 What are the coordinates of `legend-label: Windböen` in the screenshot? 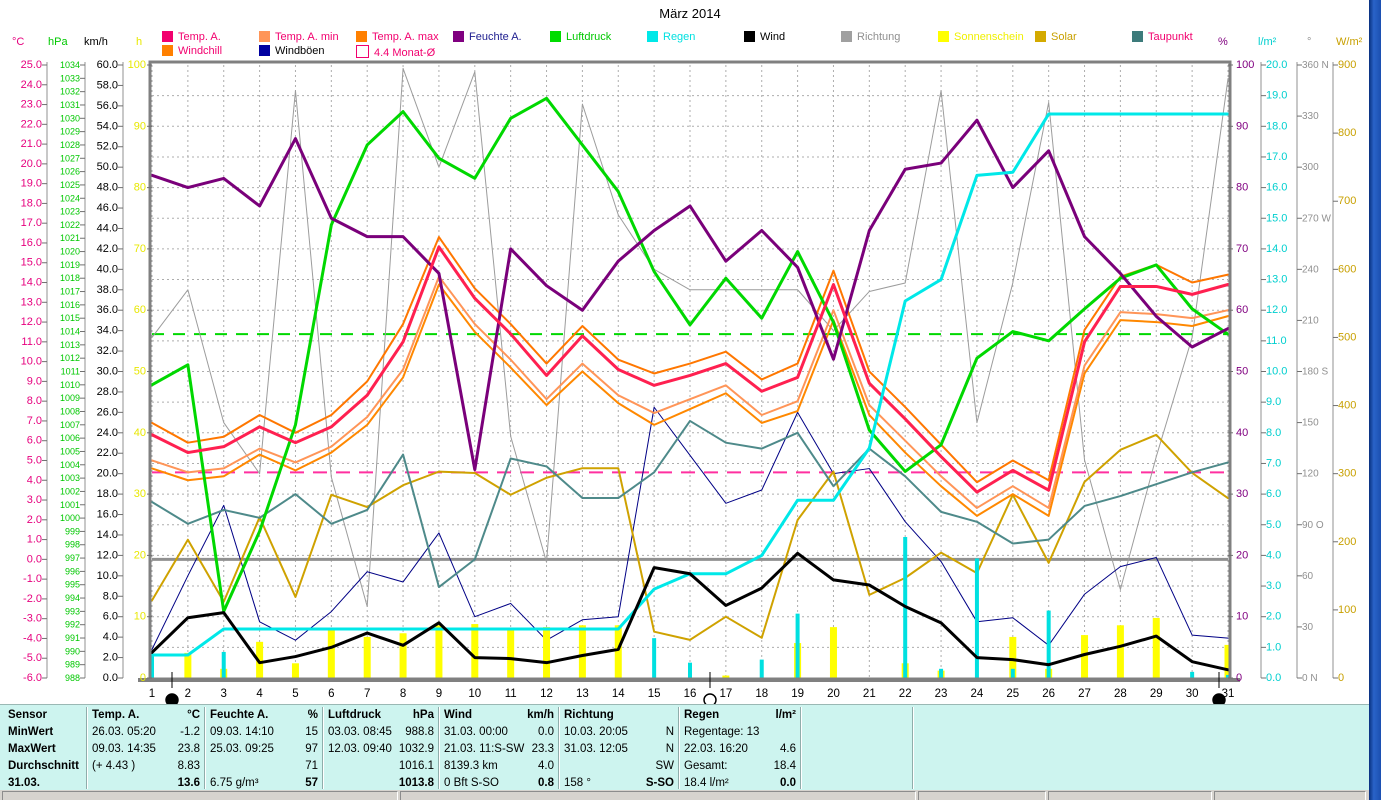 It's located at (300, 51).